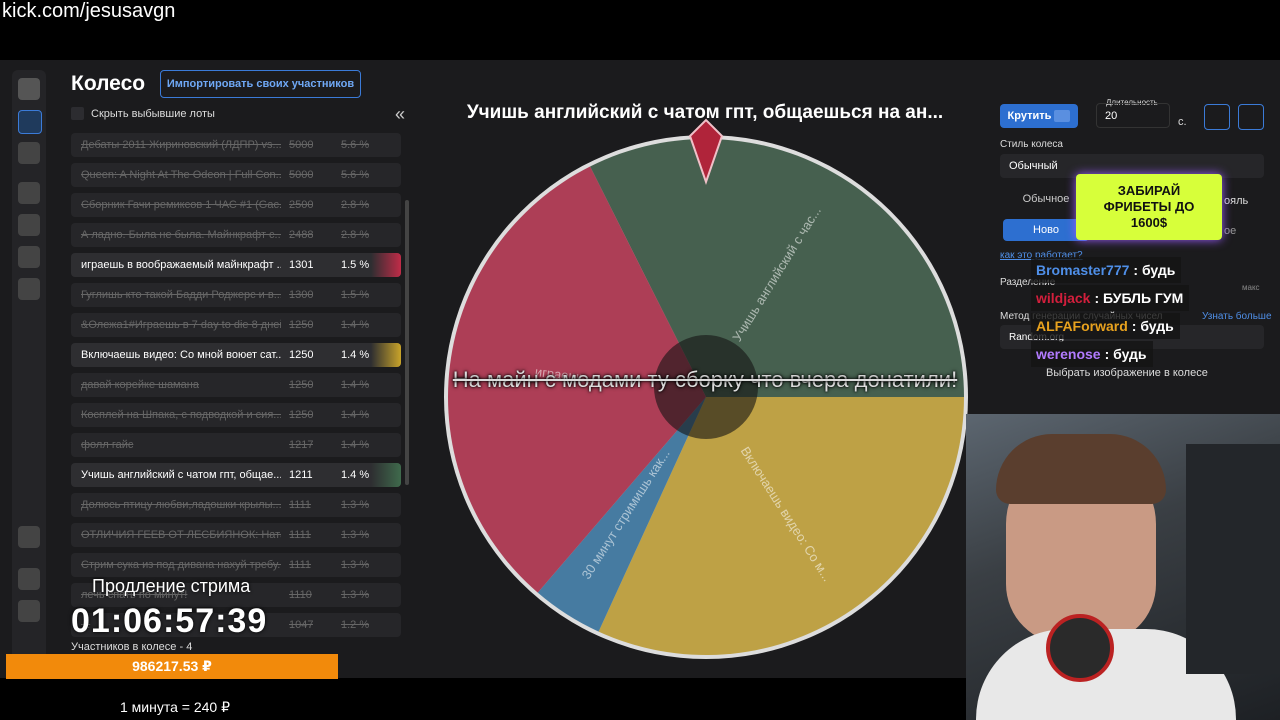  I want to click on lot-amount: 1217, so click(301, 445).